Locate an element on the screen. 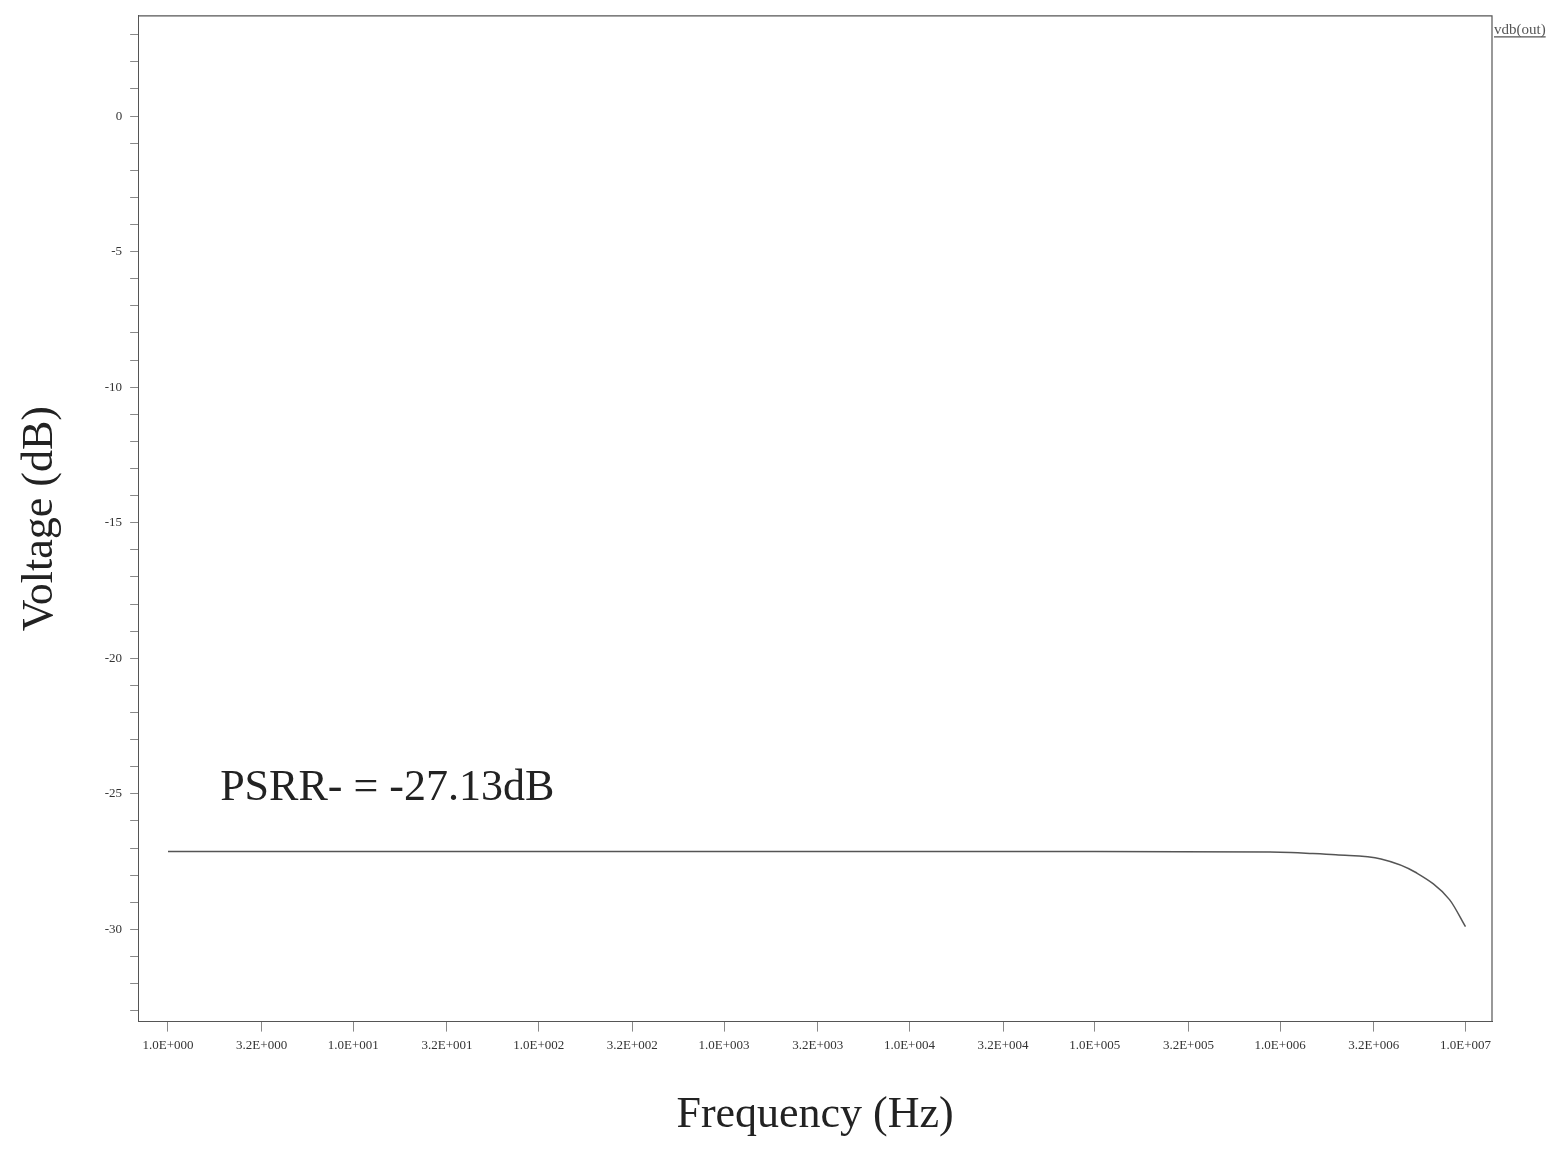  x-tick-label: 1.0E+006 is located at coordinates (1280, 1044).